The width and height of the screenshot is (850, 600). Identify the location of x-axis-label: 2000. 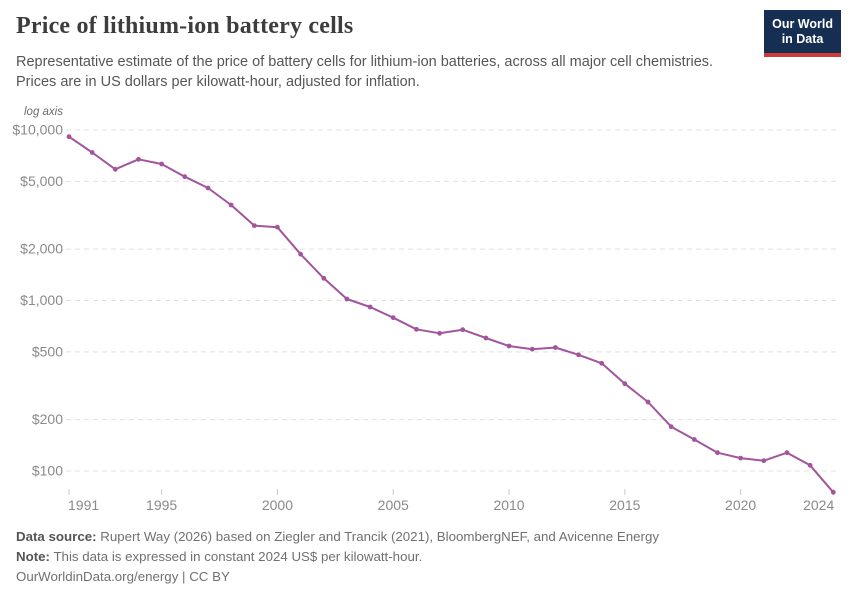
(277, 505).